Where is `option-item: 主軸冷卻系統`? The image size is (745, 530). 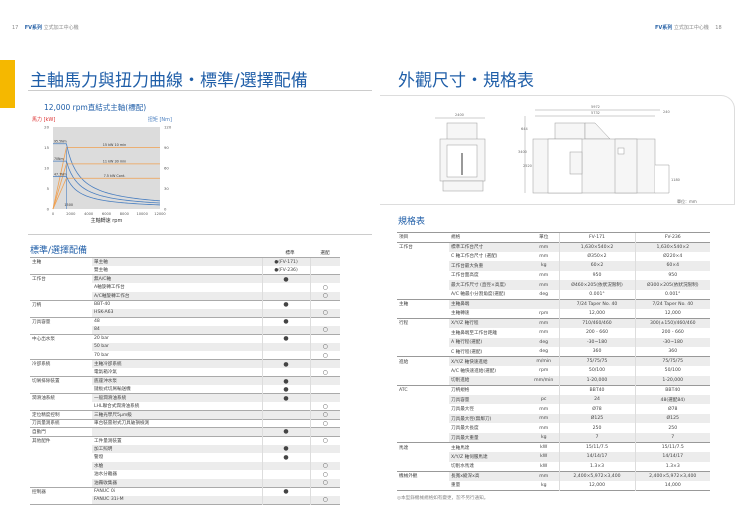 option-item: 主軸冷卻系統 is located at coordinates (177, 363).